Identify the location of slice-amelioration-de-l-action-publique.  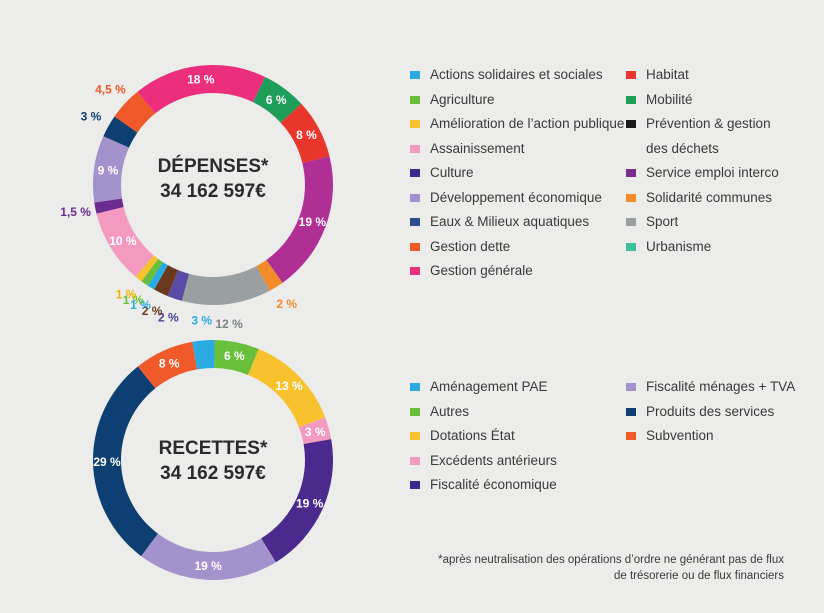
(147, 268).